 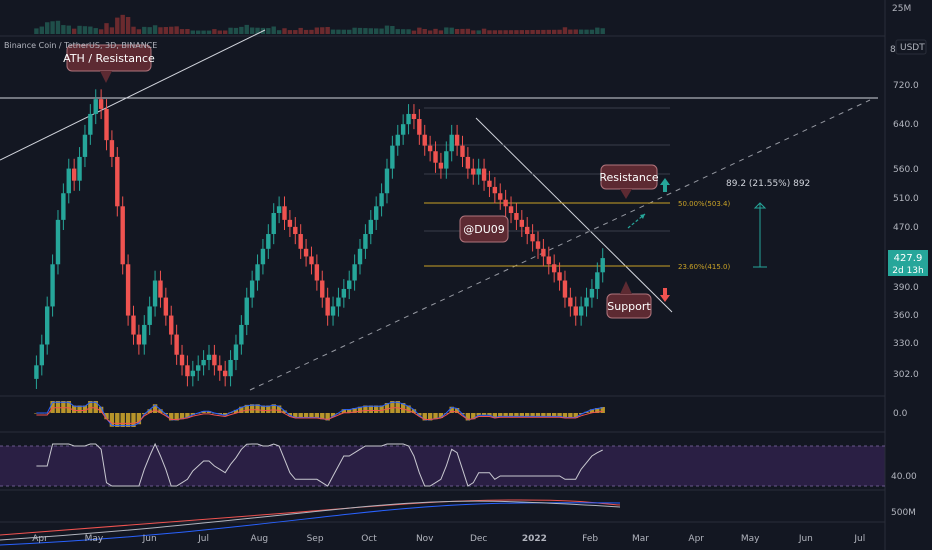 What do you see at coordinates (665, 295) in the screenshot?
I see `down-arrow-icon` at bounding box center [665, 295].